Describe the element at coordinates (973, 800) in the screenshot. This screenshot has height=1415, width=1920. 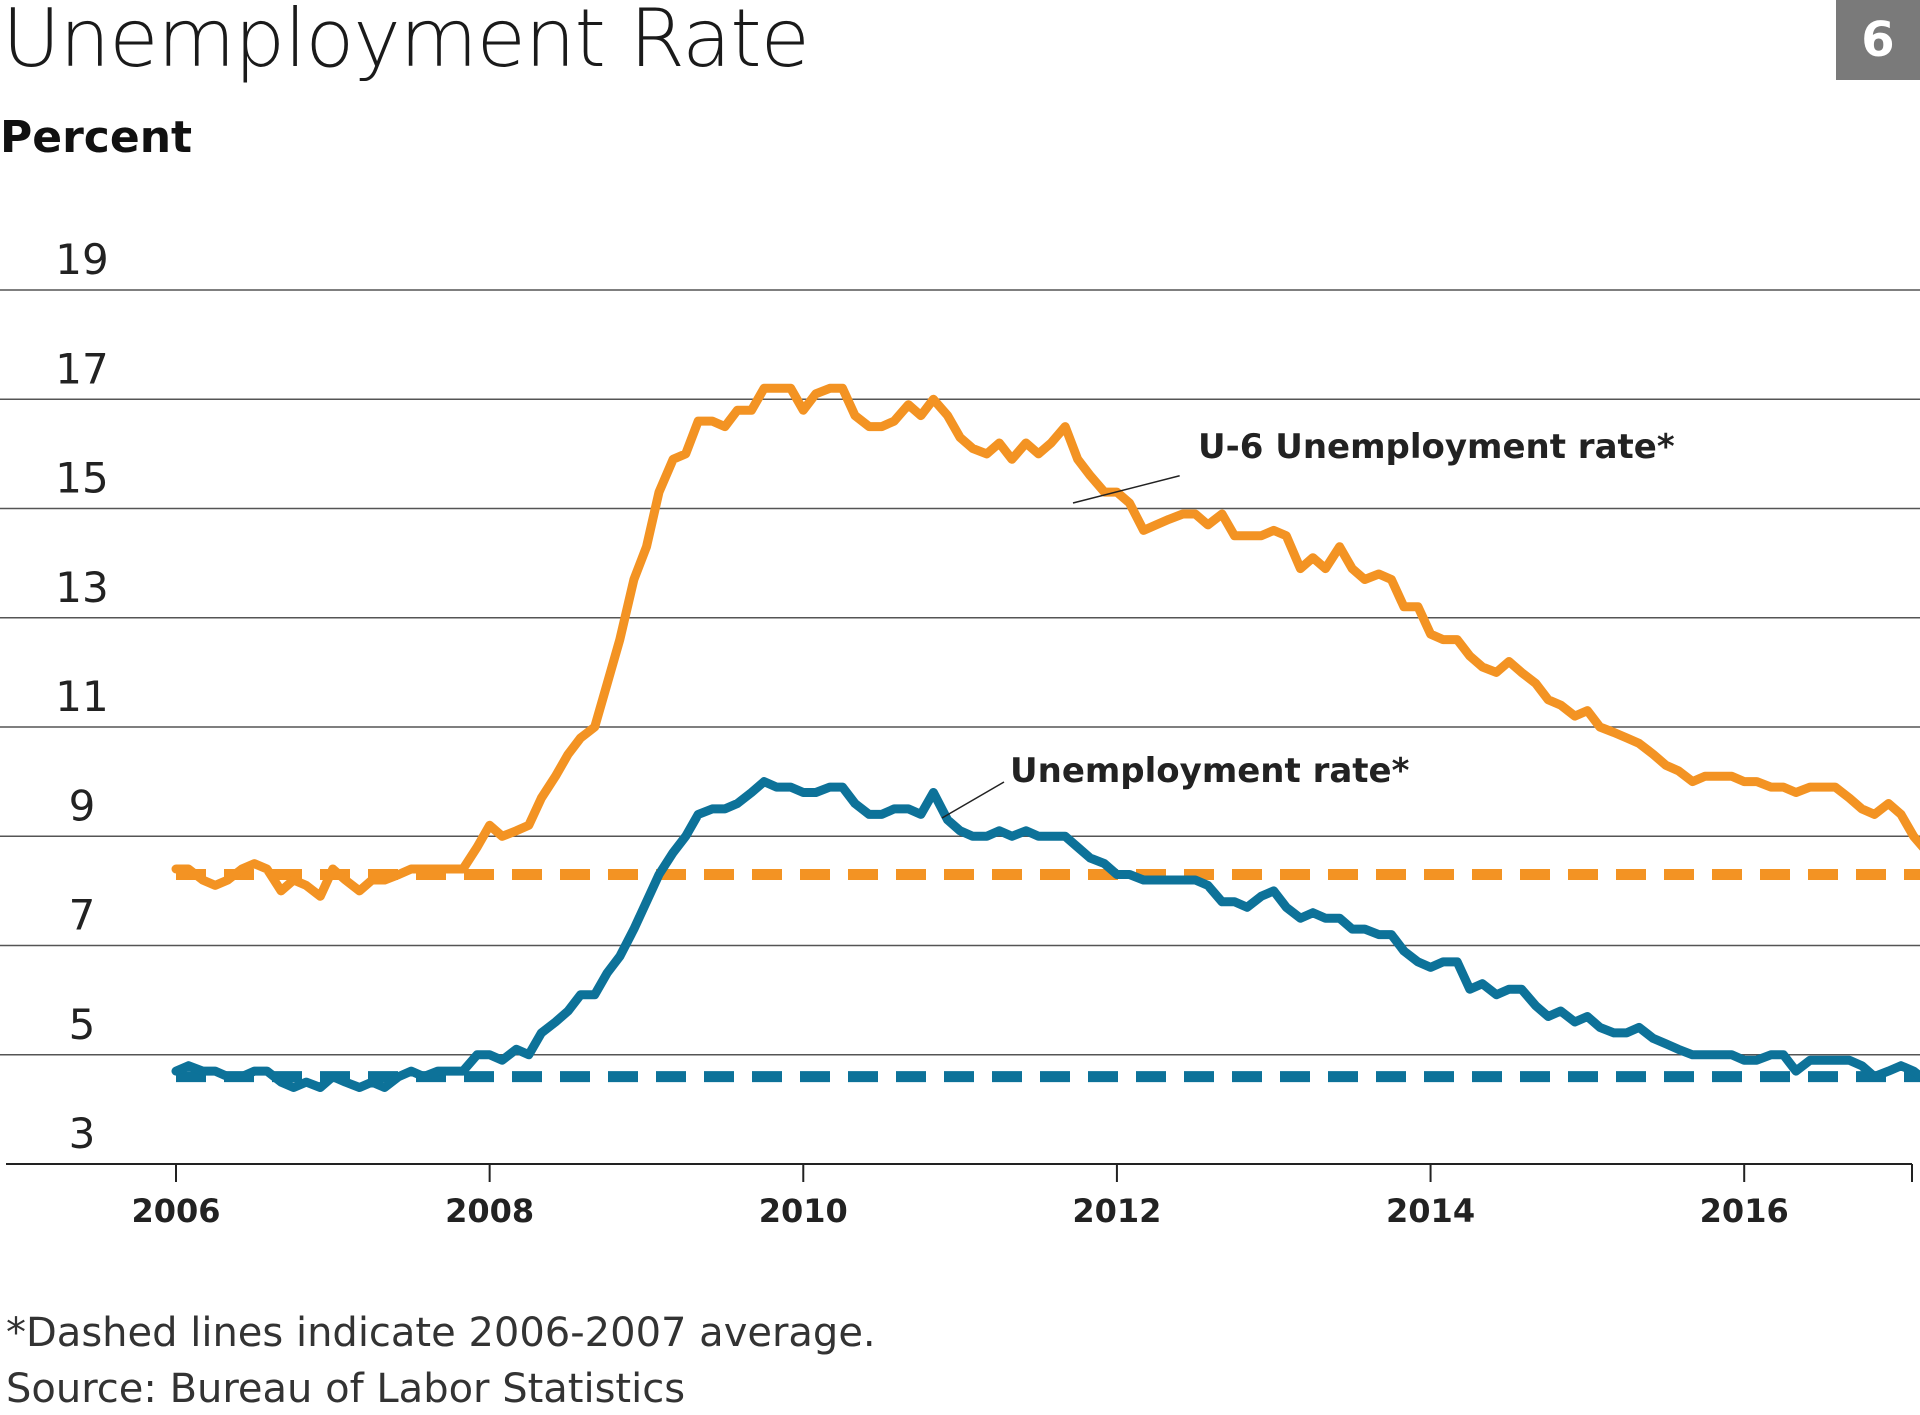
I see `unemployment-label-leader` at that location.